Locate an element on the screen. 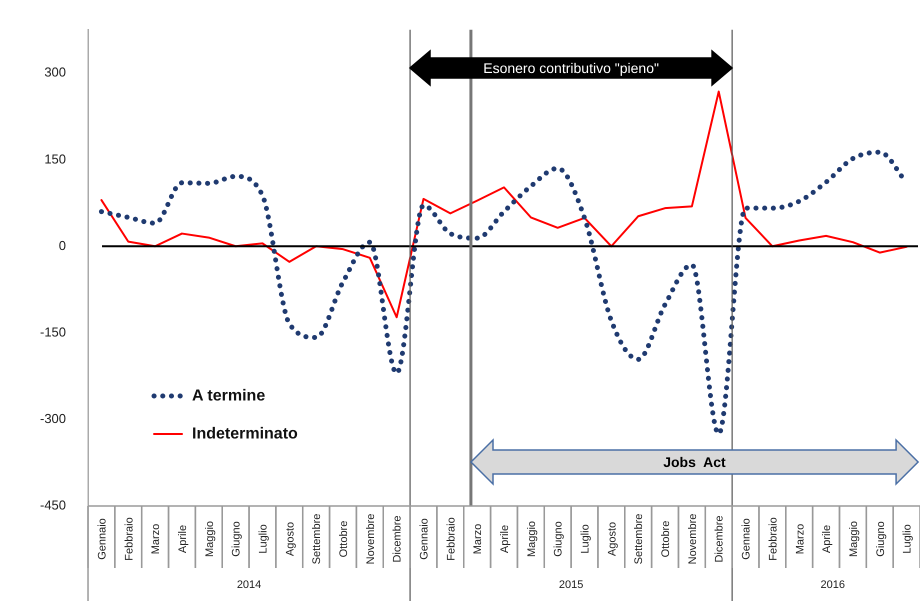 This screenshot has width=920, height=604. y-tick-label: -300 is located at coordinates (53, 418).